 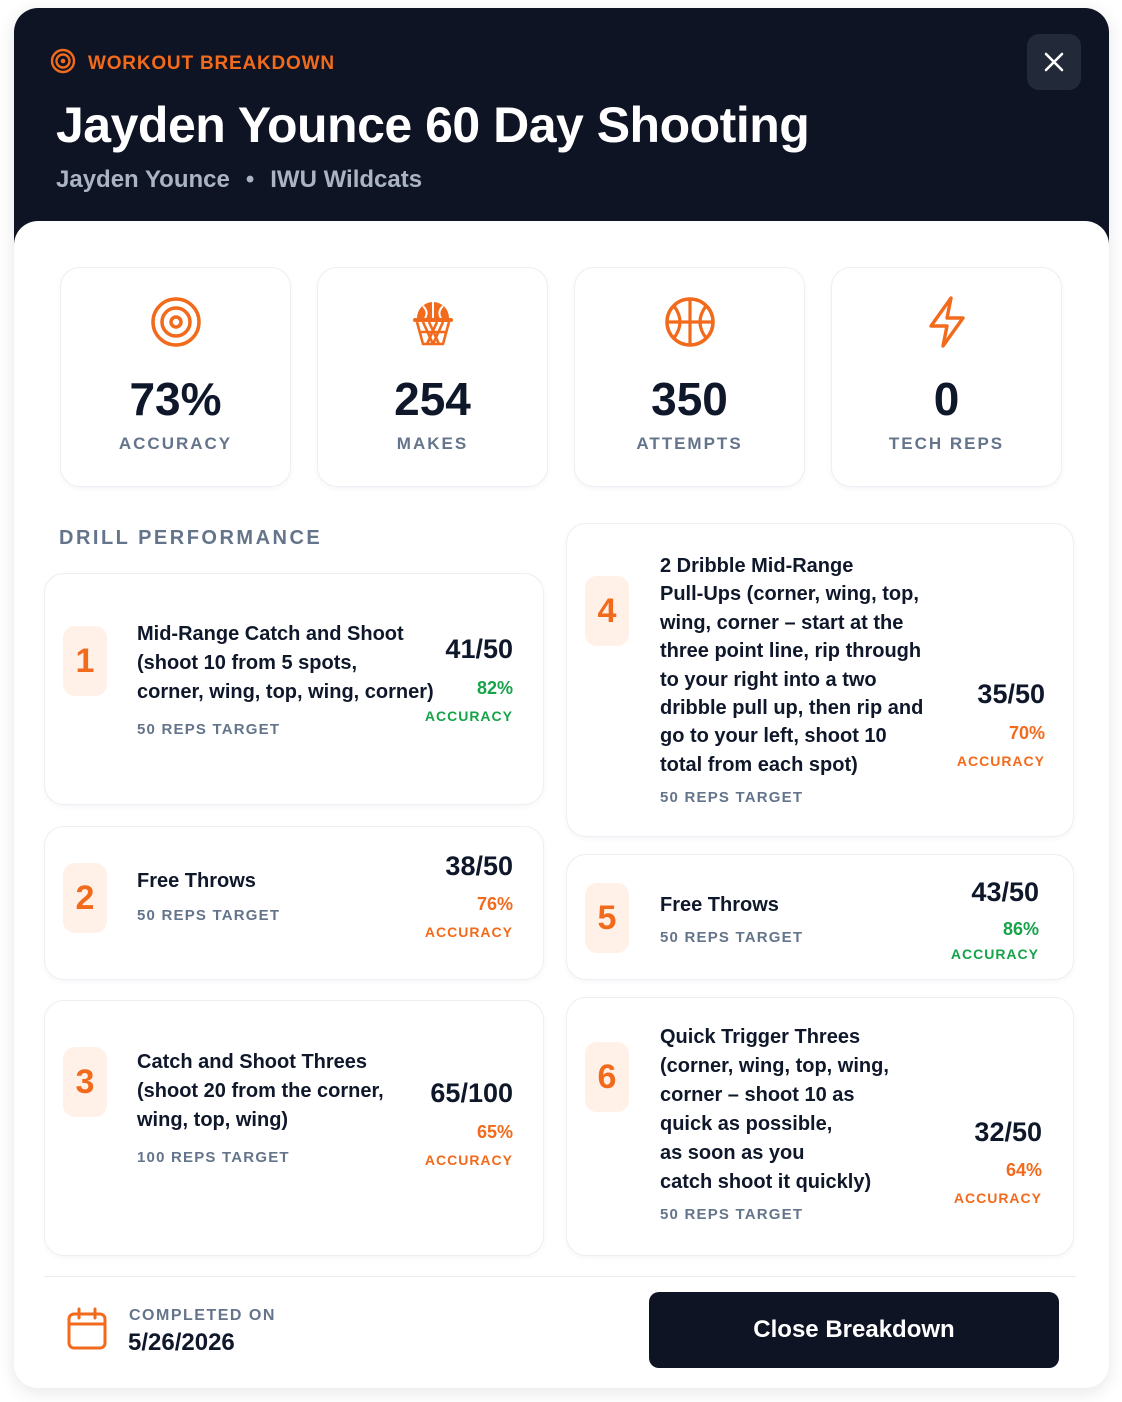 I want to click on stat-value: 350, so click(x=689, y=399).